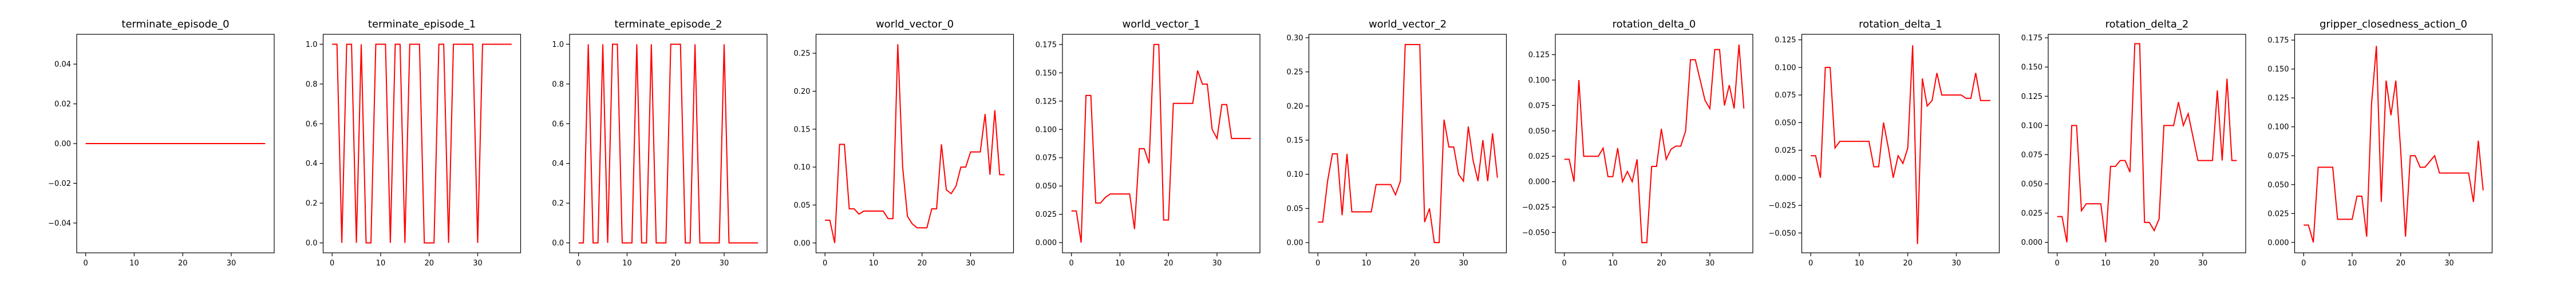  I want to click on chart-title: world_vector_0, so click(915, 24).